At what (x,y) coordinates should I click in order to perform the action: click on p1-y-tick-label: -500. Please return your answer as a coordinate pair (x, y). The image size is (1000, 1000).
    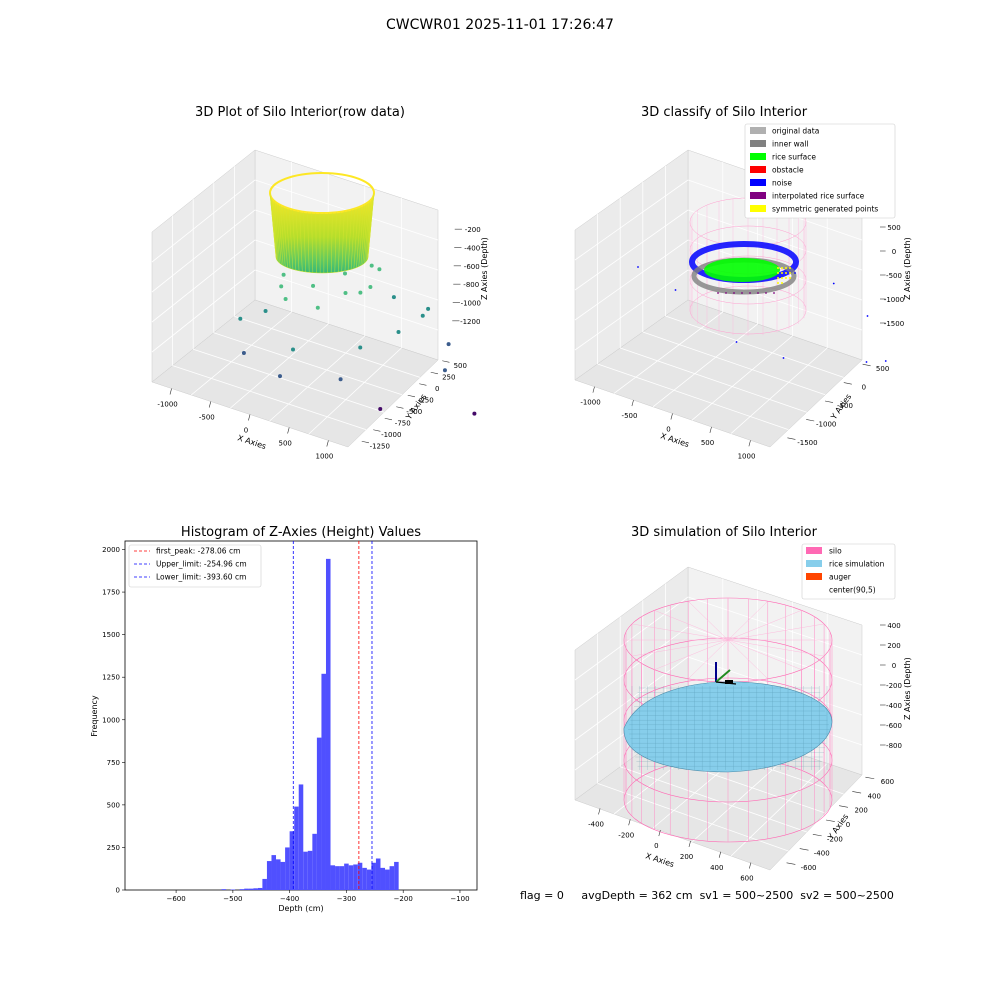
    Looking at the image, I should click on (414, 412).